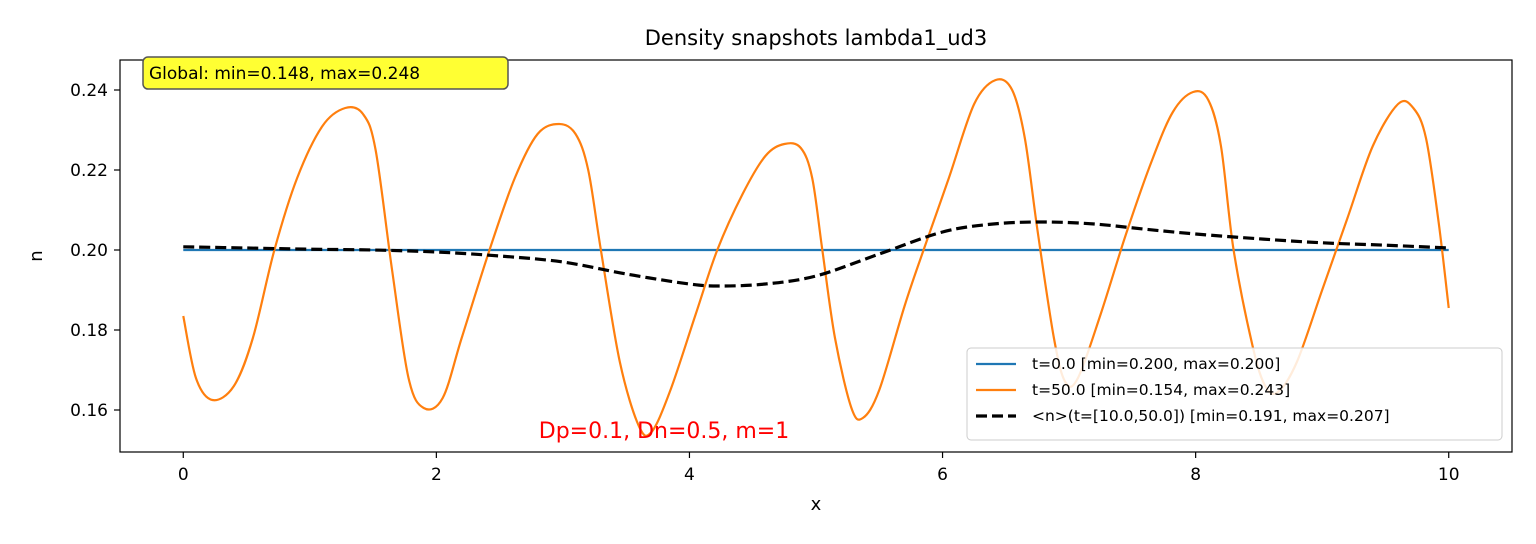  I want to click on x-tick-label: 6, so click(942, 475).